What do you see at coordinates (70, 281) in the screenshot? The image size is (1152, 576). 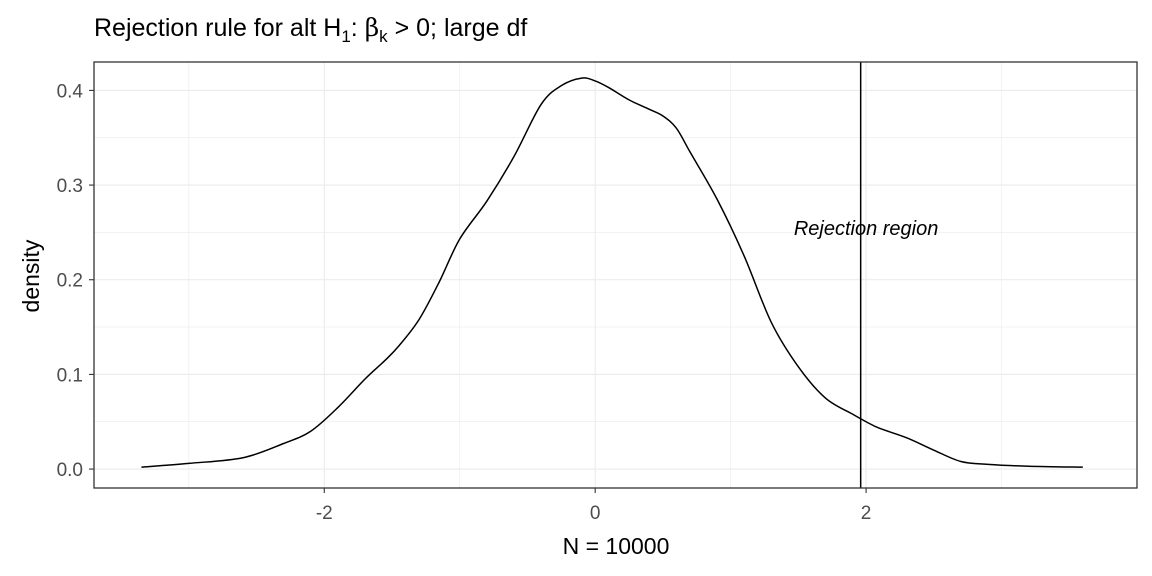 I see `y-tick-label: 0.2` at bounding box center [70, 281].